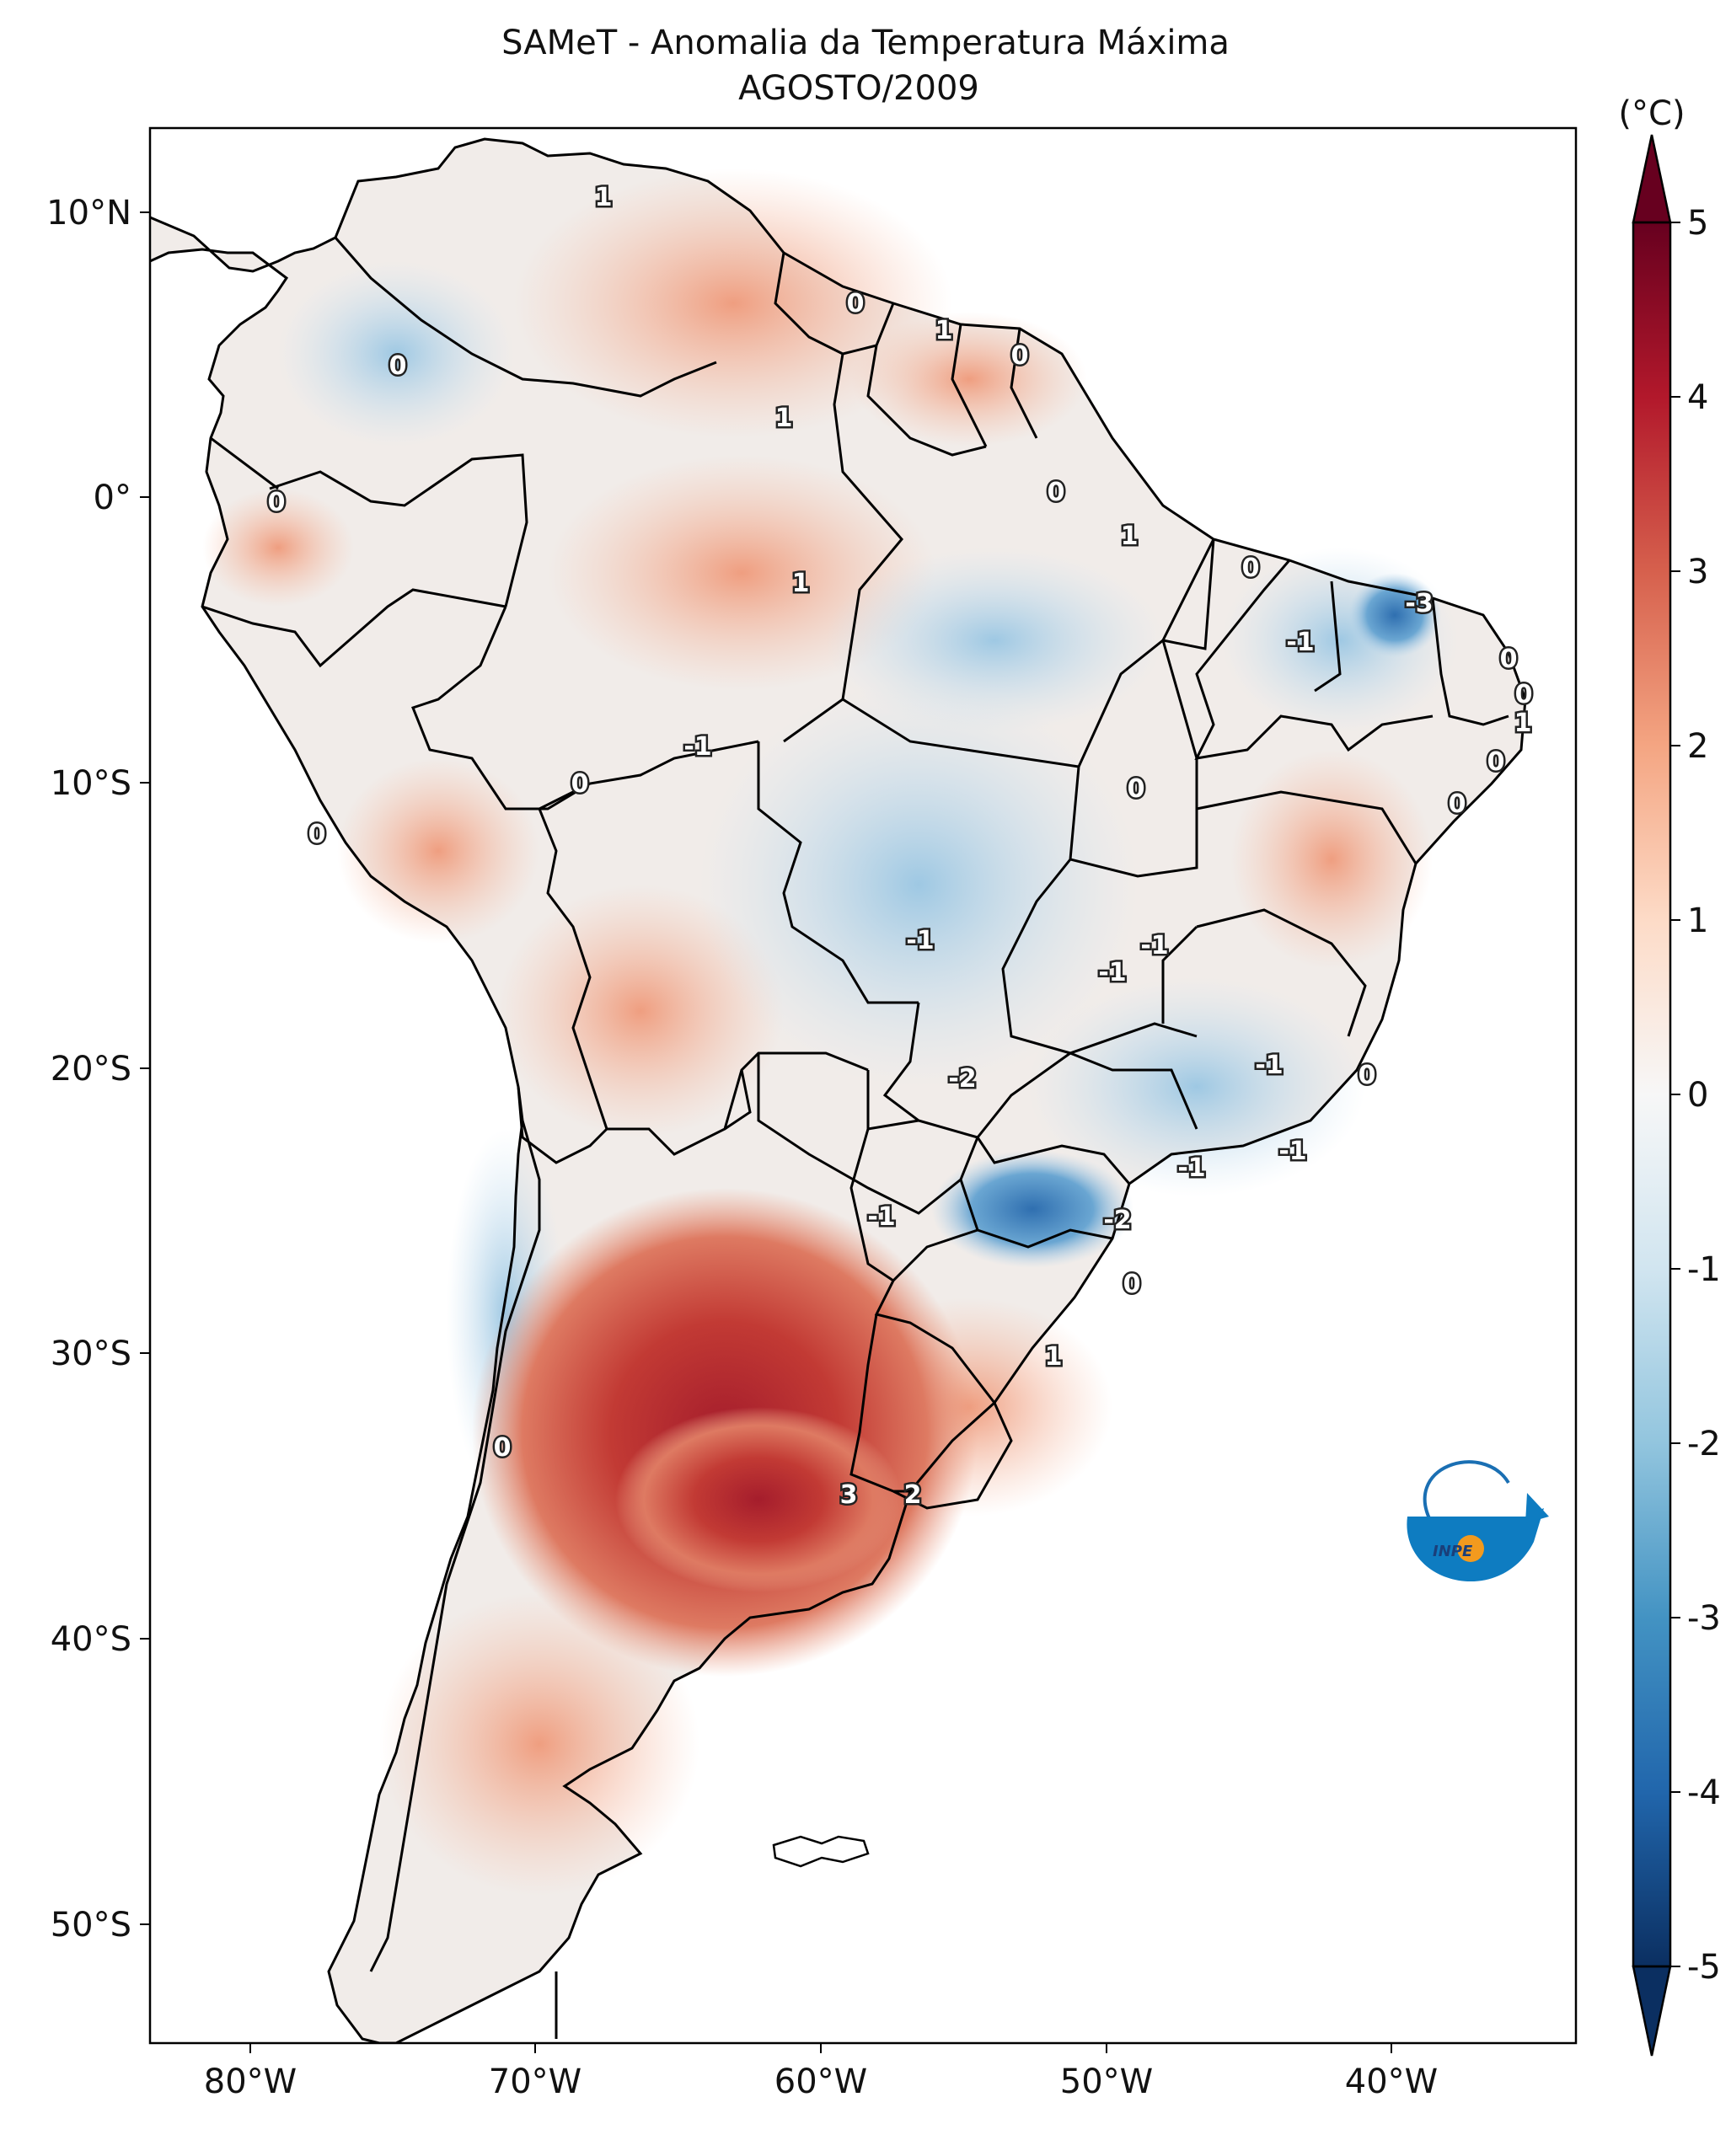  What do you see at coordinates (994, 640) in the screenshot?
I see `cool-anomaly-para` at bounding box center [994, 640].